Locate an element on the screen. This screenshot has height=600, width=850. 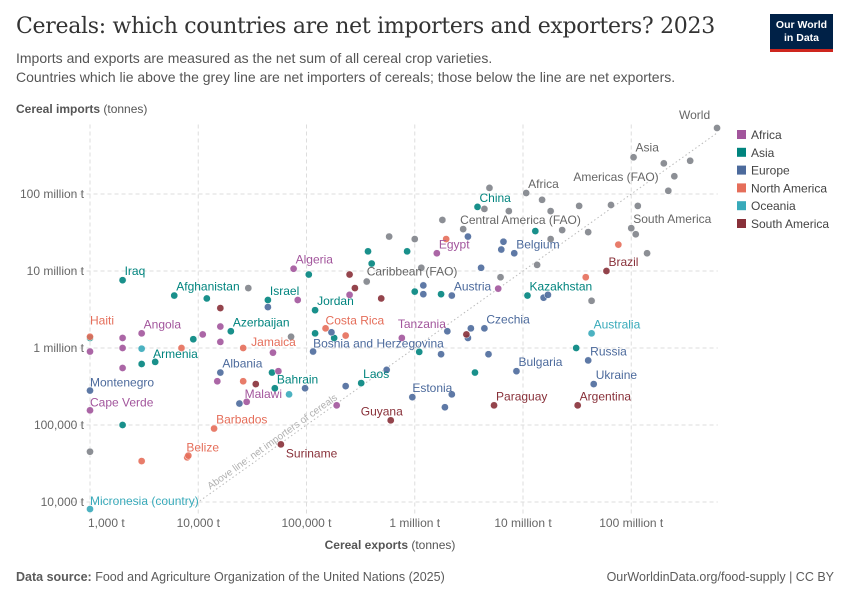
point-label: Malawi is located at coordinates (263, 394).